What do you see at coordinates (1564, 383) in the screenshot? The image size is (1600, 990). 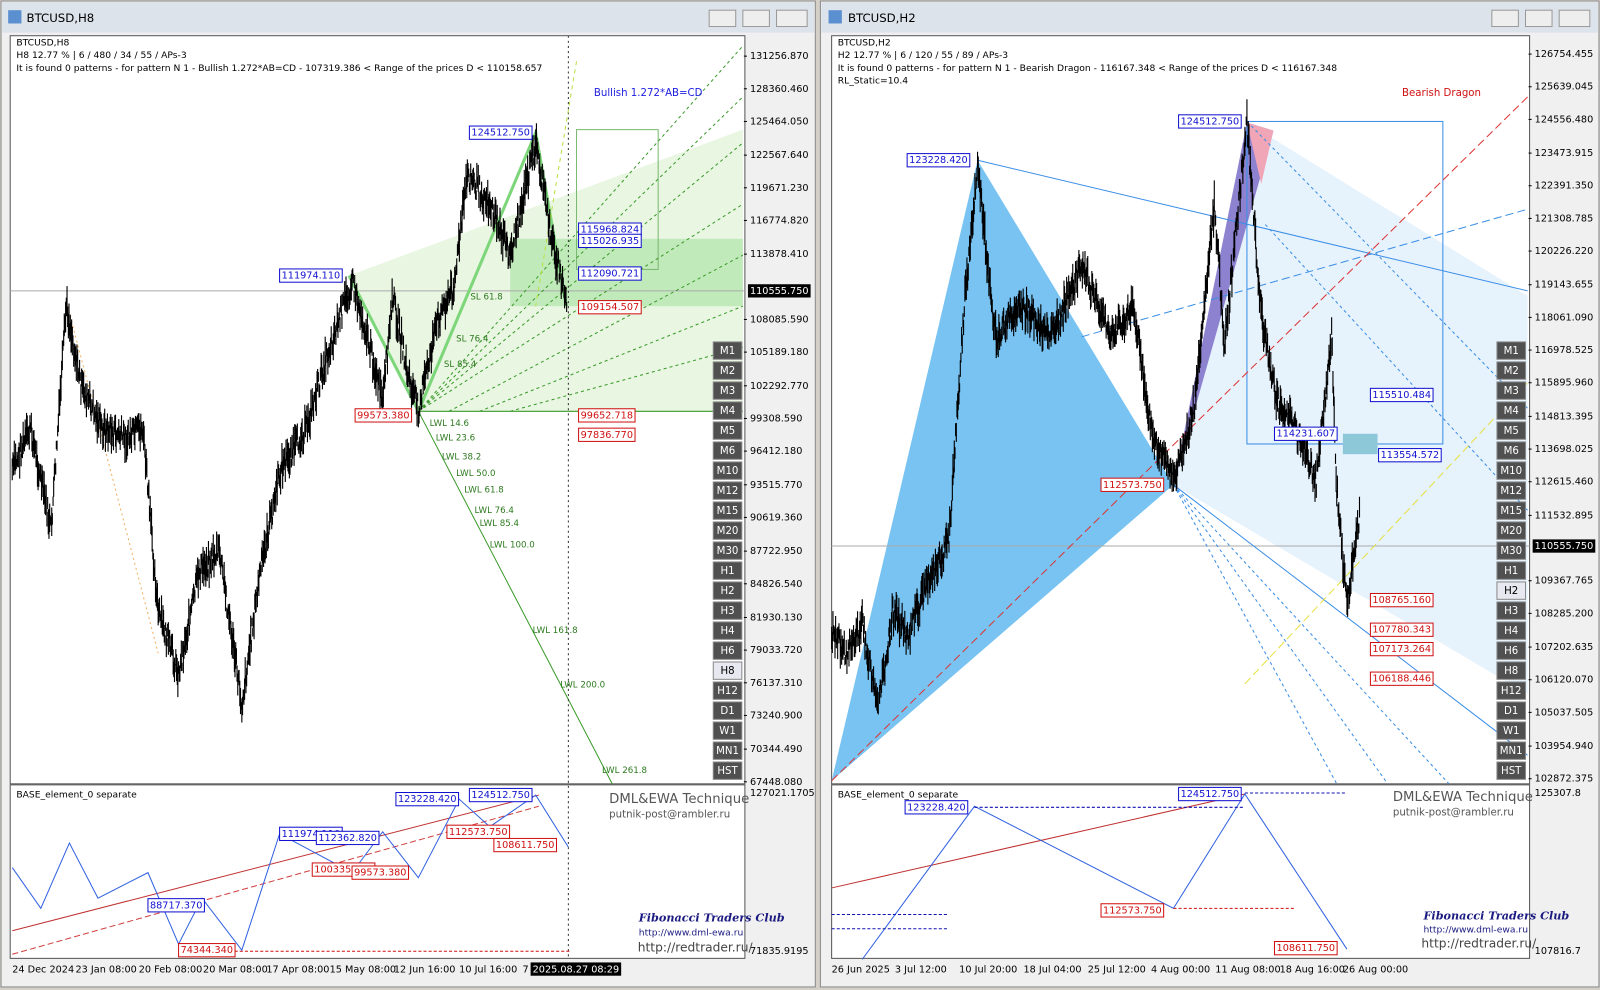 I see `price-axis-label: 115895.960` at bounding box center [1564, 383].